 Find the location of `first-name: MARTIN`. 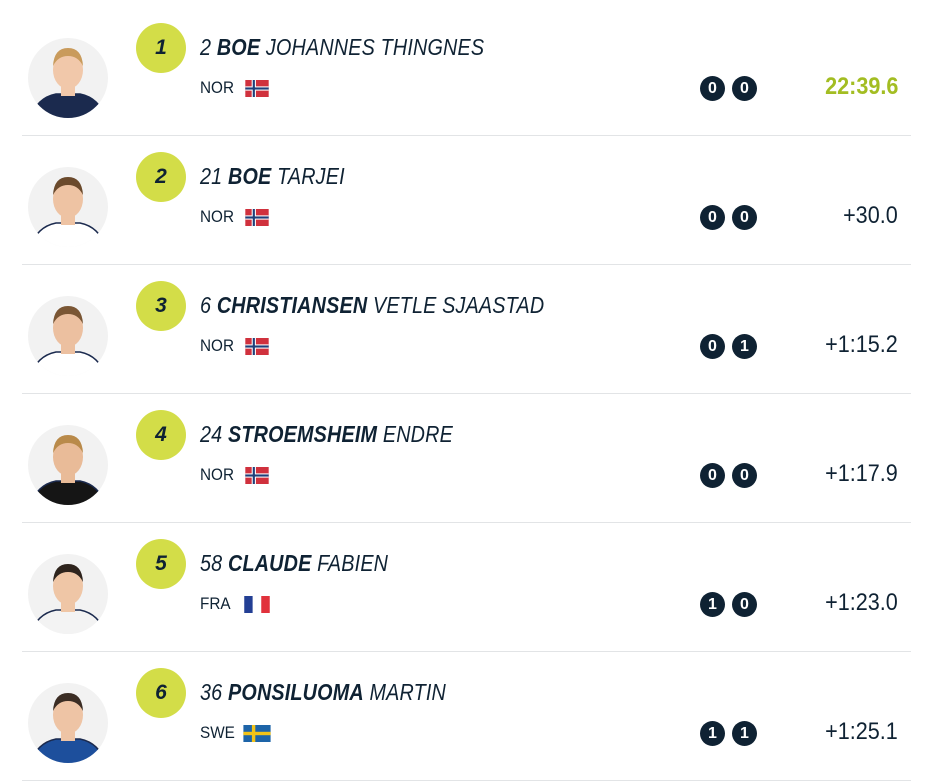

first-name: MARTIN is located at coordinates (407, 692).